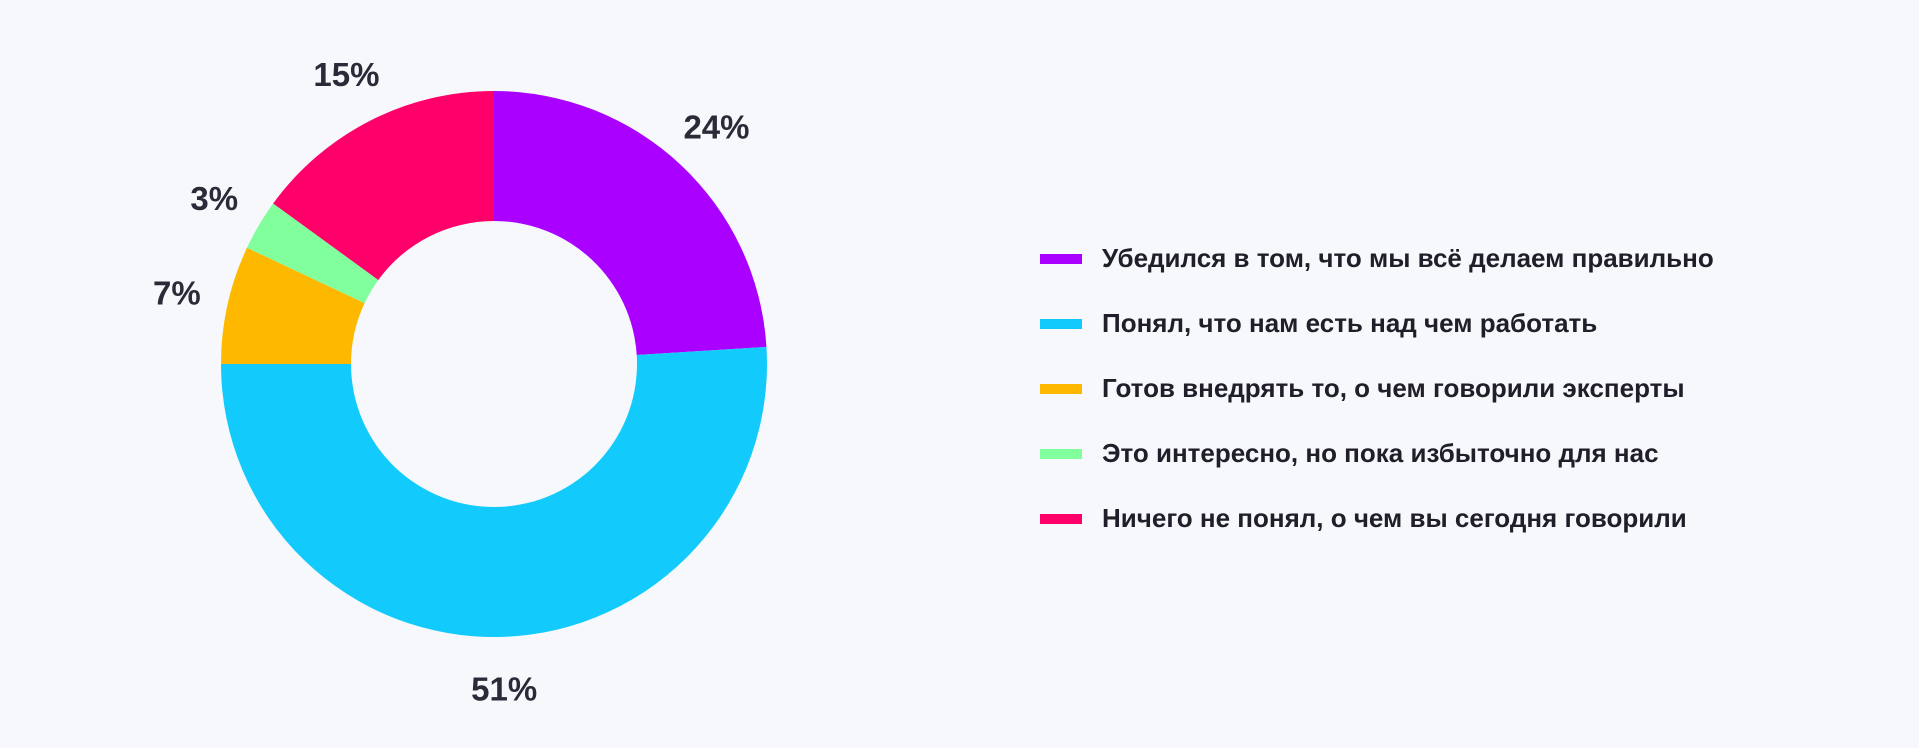  I want to click on legend-item: Это интересно, но пока избыточно для нас, so click(1377, 453).